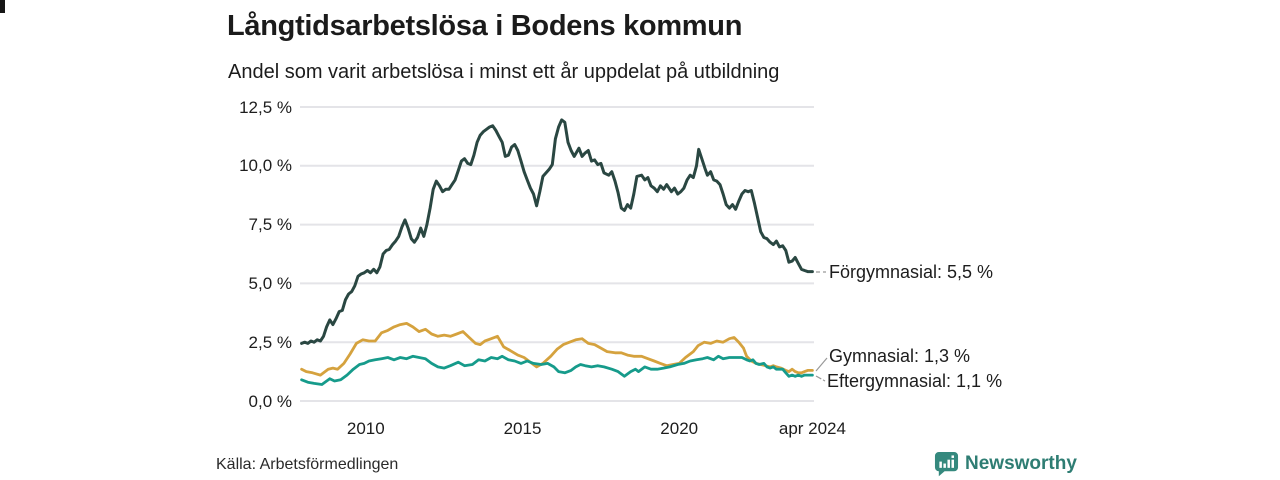 Image resolution: width=1280 pixels, height=480 pixels. What do you see at coordinates (485, 26) in the screenshot?
I see `page-title: Långtidsarbetslösa i Bodens kommun` at bounding box center [485, 26].